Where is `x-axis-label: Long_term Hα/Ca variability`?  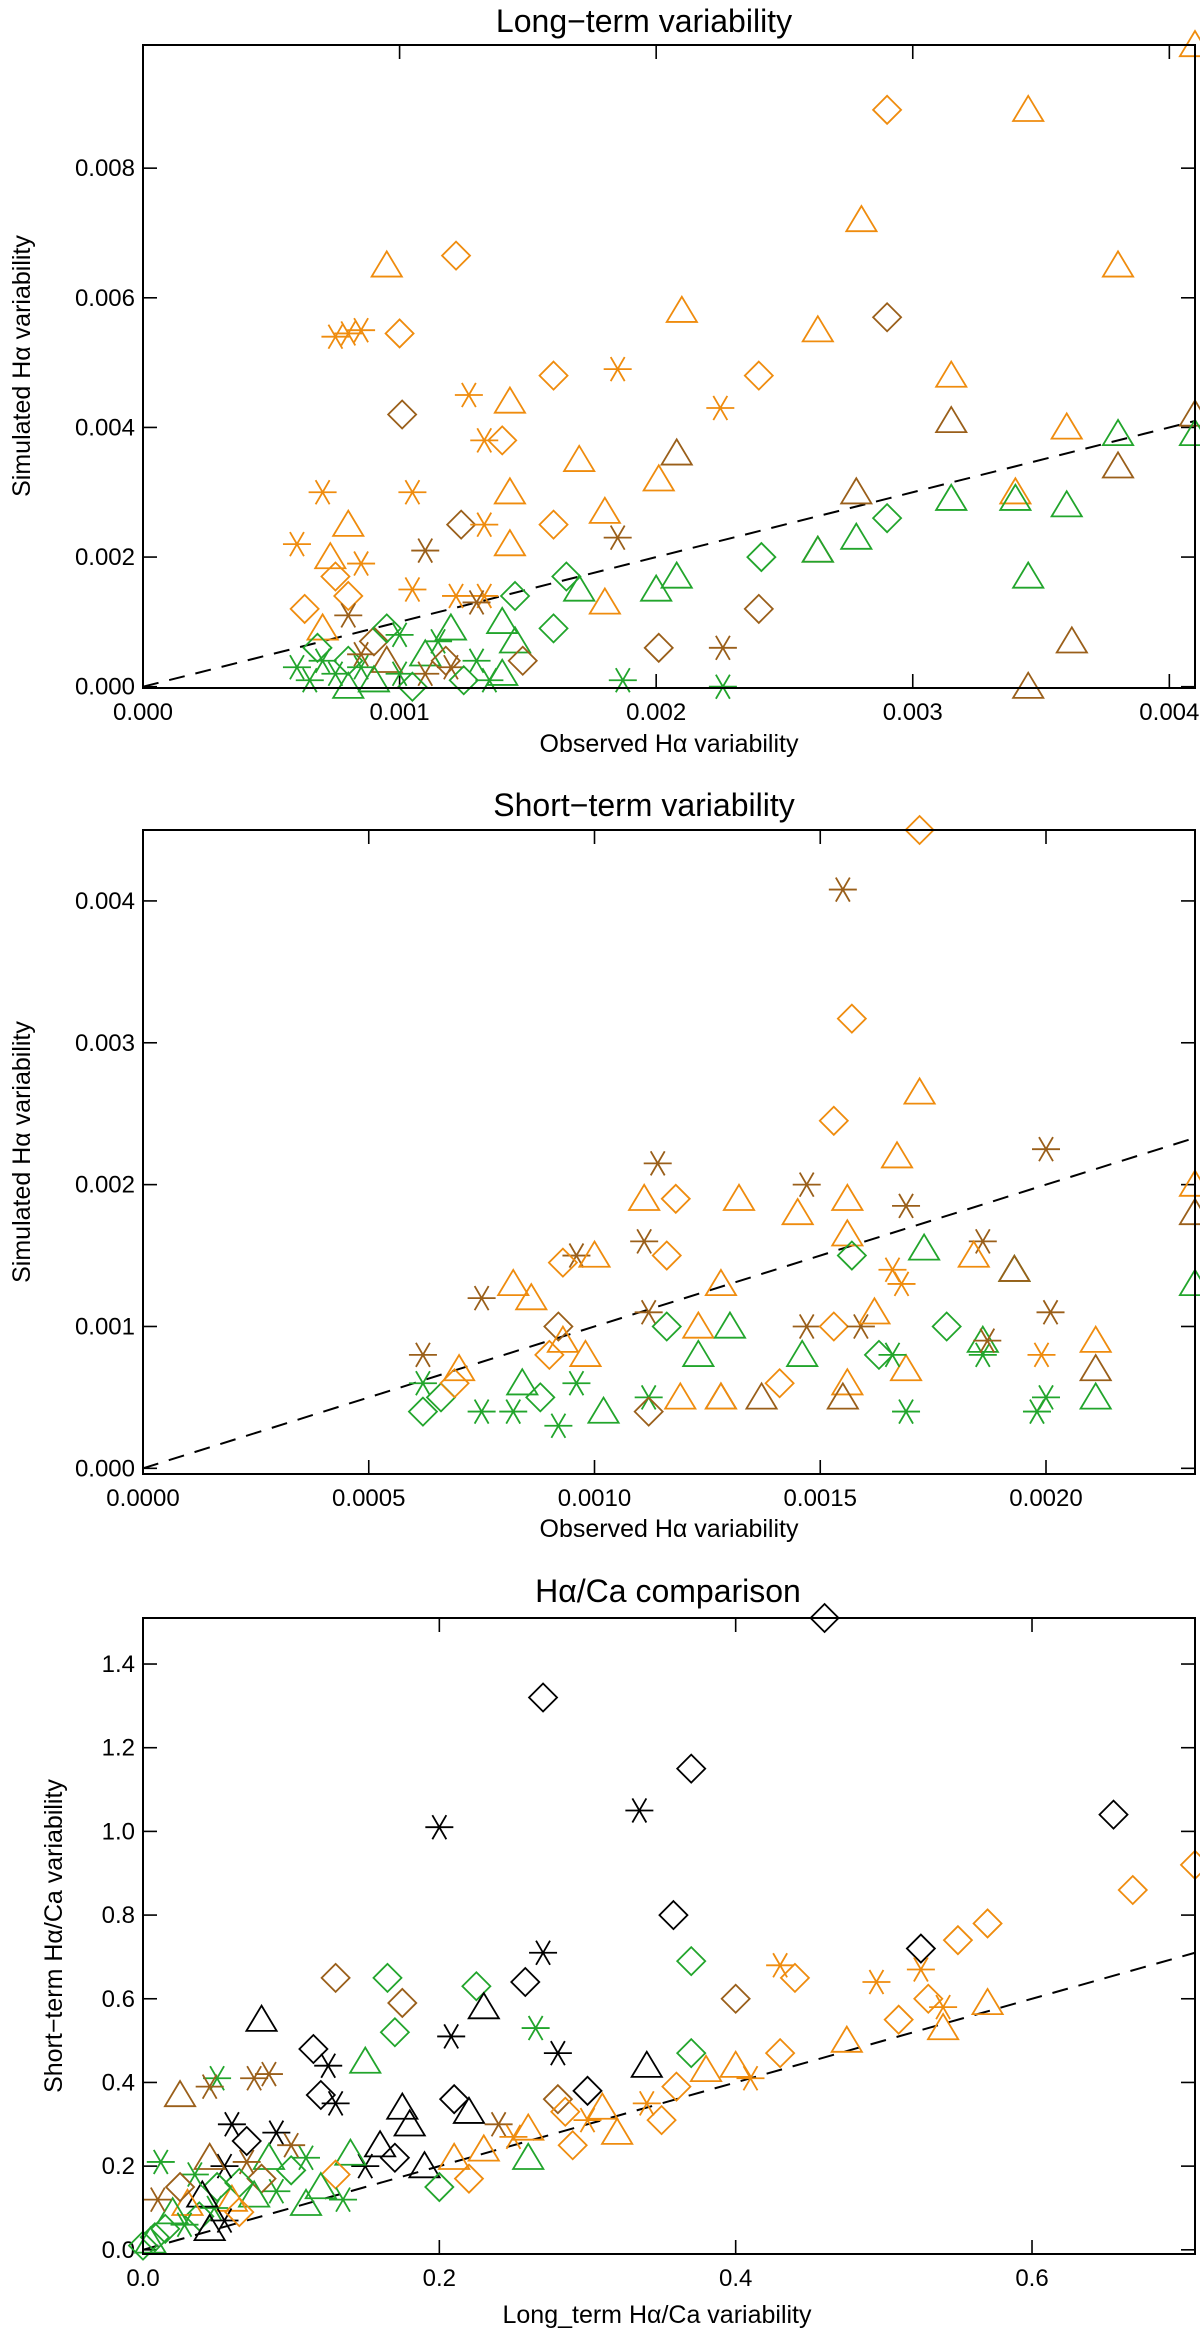
x-axis-label: Long_term Hα/Ca variability is located at coordinates (657, 2315).